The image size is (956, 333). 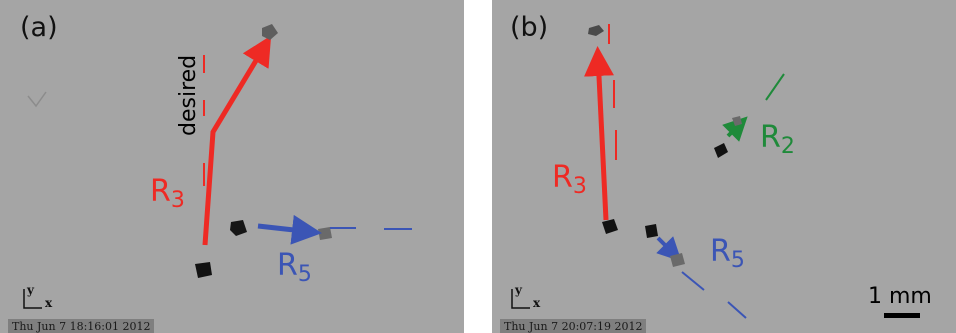 I want to click on timestamp: Thu Jun 7 18:16:01 2012, so click(x=81, y=326).